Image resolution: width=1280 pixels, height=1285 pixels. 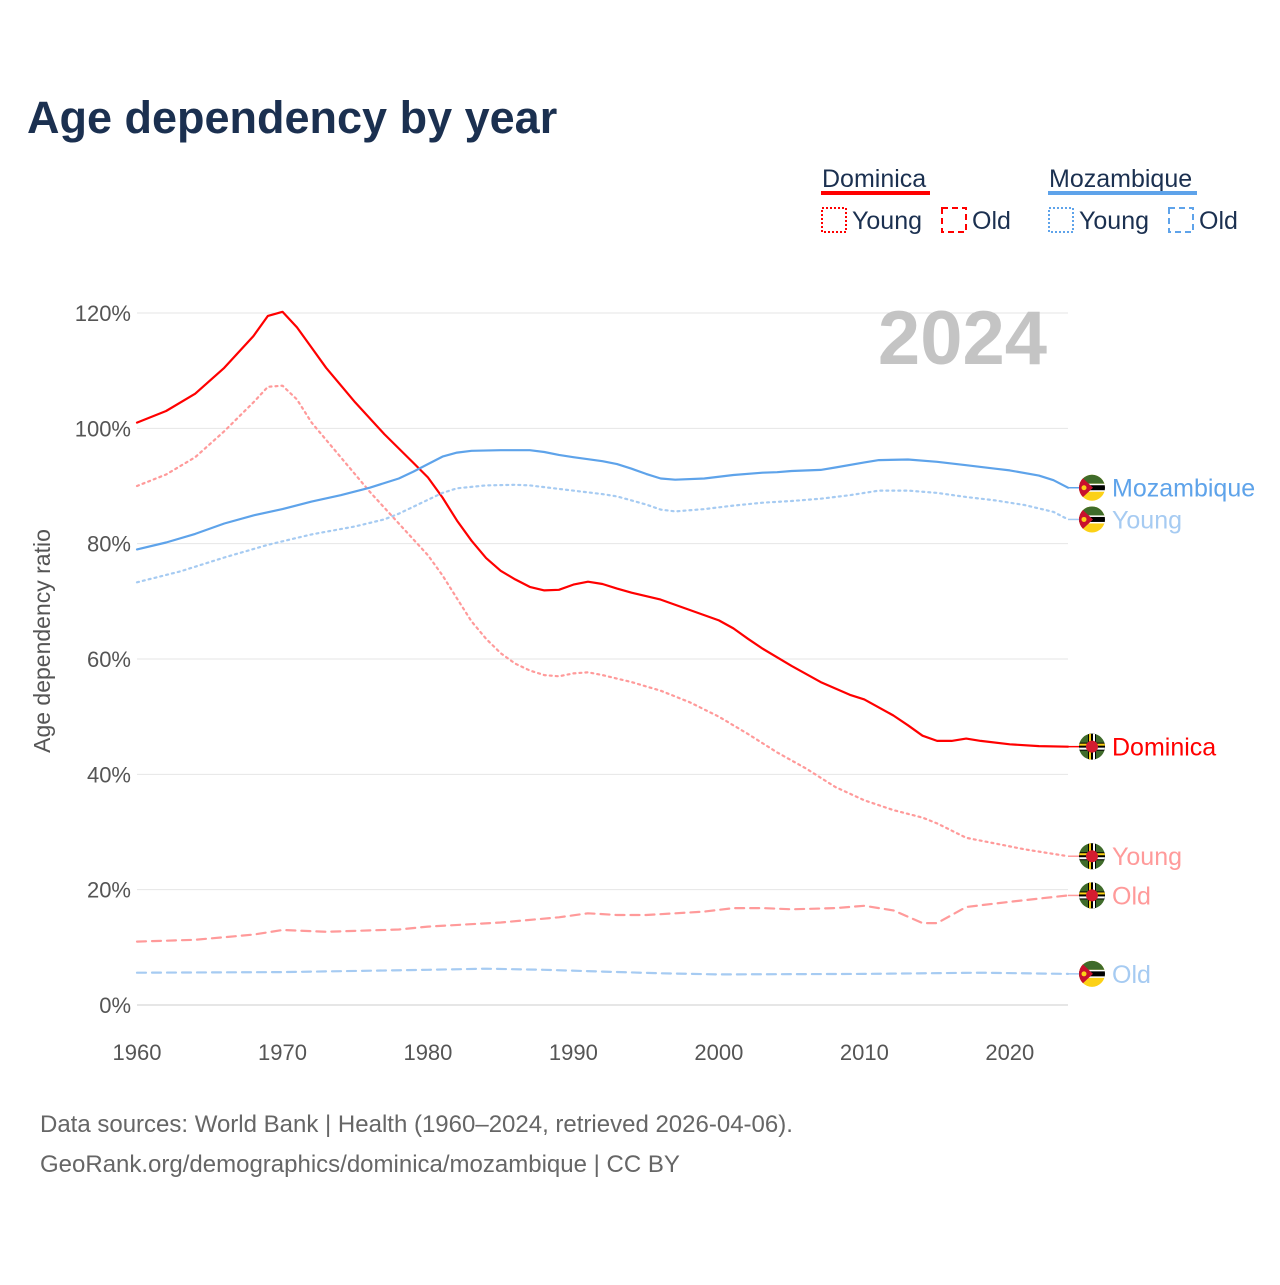 What do you see at coordinates (887, 221) in the screenshot?
I see `legend-dominica-young-label: Young` at bounding box center [887, 221].